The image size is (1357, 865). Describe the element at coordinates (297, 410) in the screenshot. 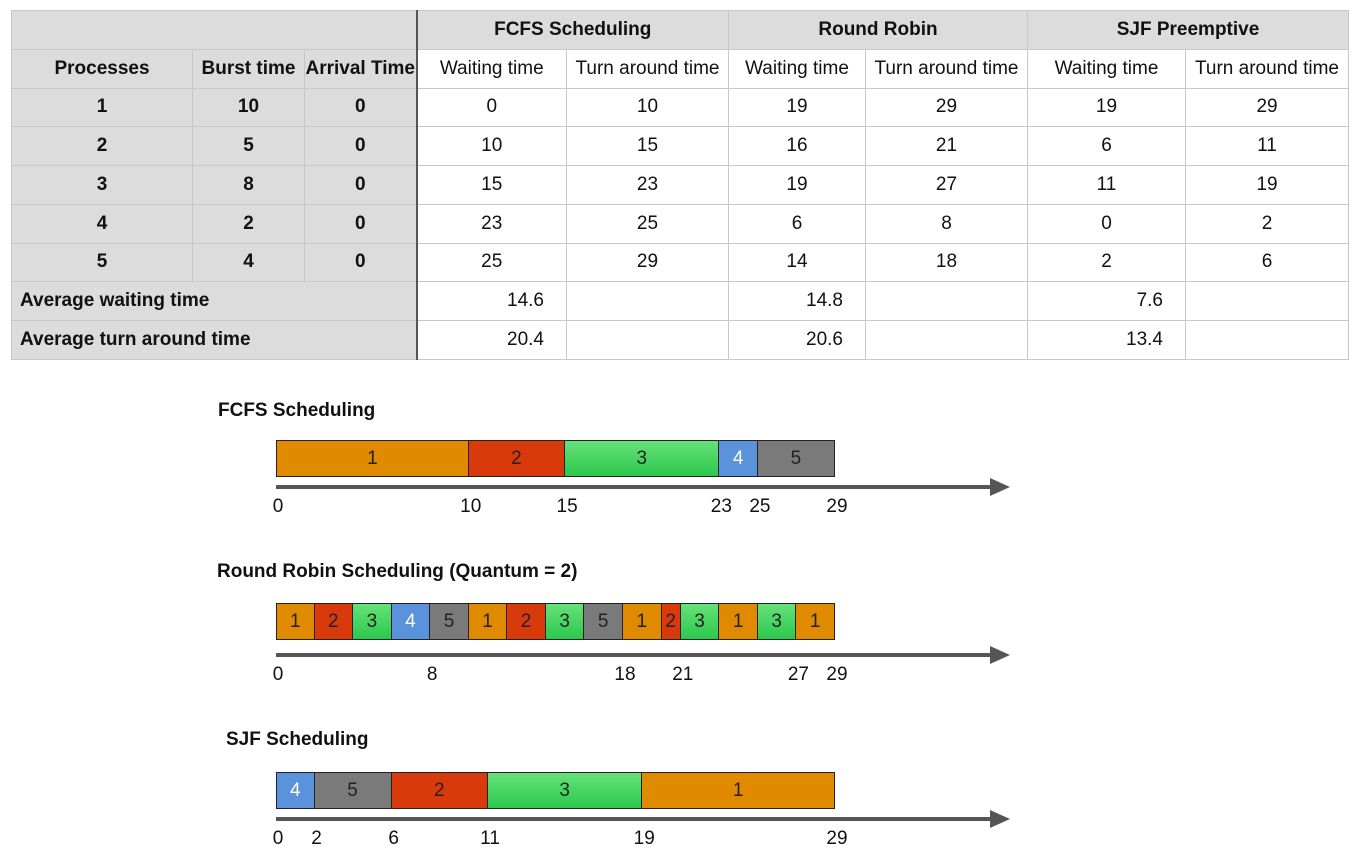

I see `gantt-title-fcfs: FCFS Scheduling` at that location.